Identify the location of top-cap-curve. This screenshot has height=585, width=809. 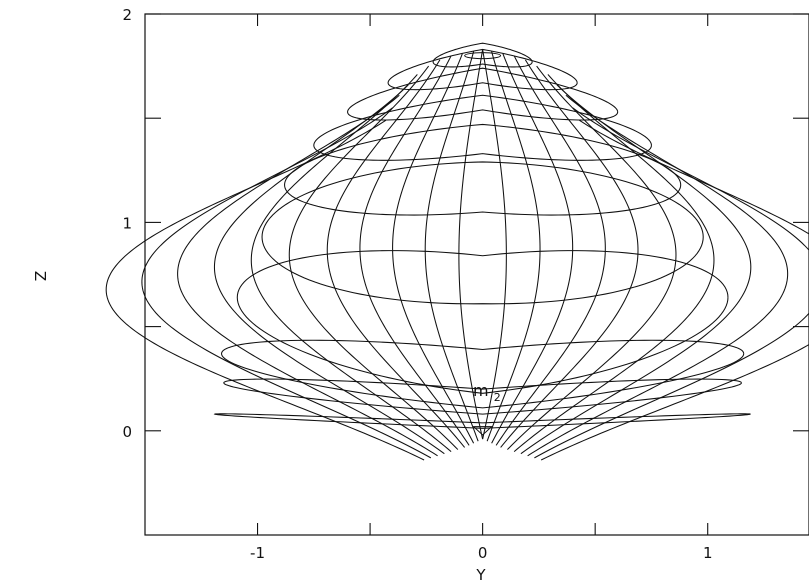
(483, 56).